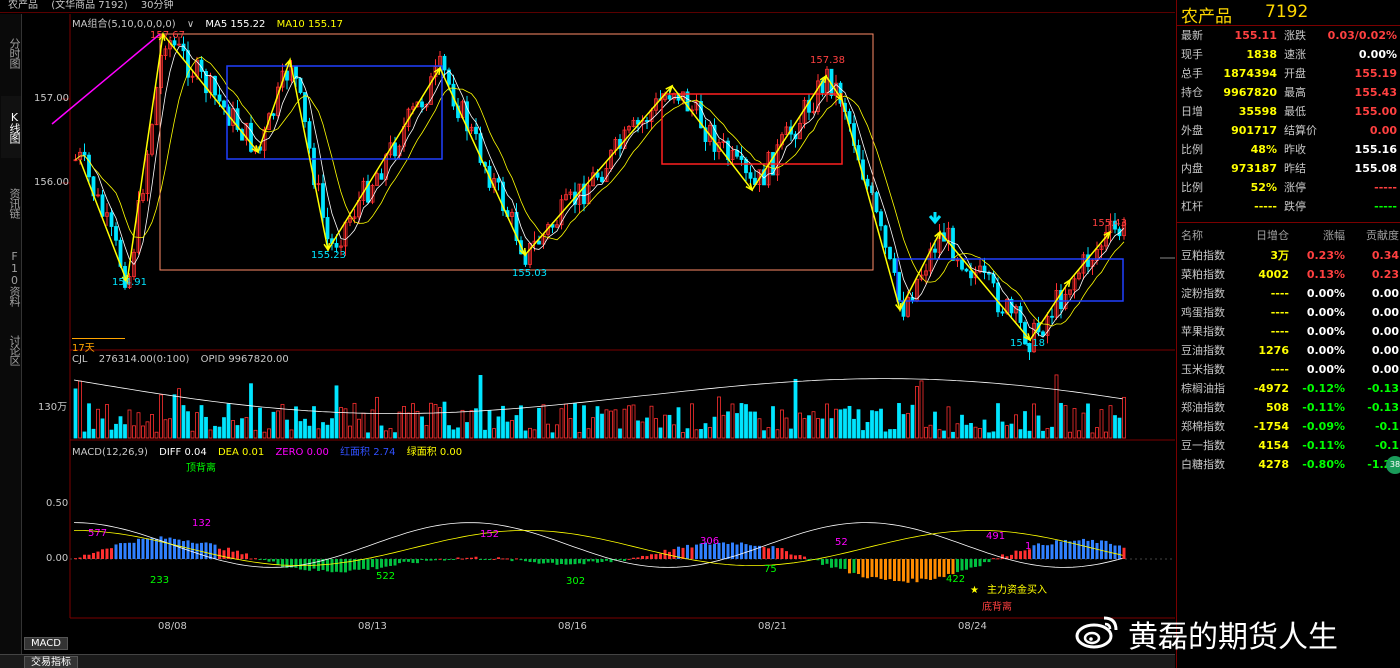 This screenshot has width=1400, height=668. Describe the element at coordinates (1272, 235) in the screenshot. I see `col-header-increase: 日增仓` at that location.